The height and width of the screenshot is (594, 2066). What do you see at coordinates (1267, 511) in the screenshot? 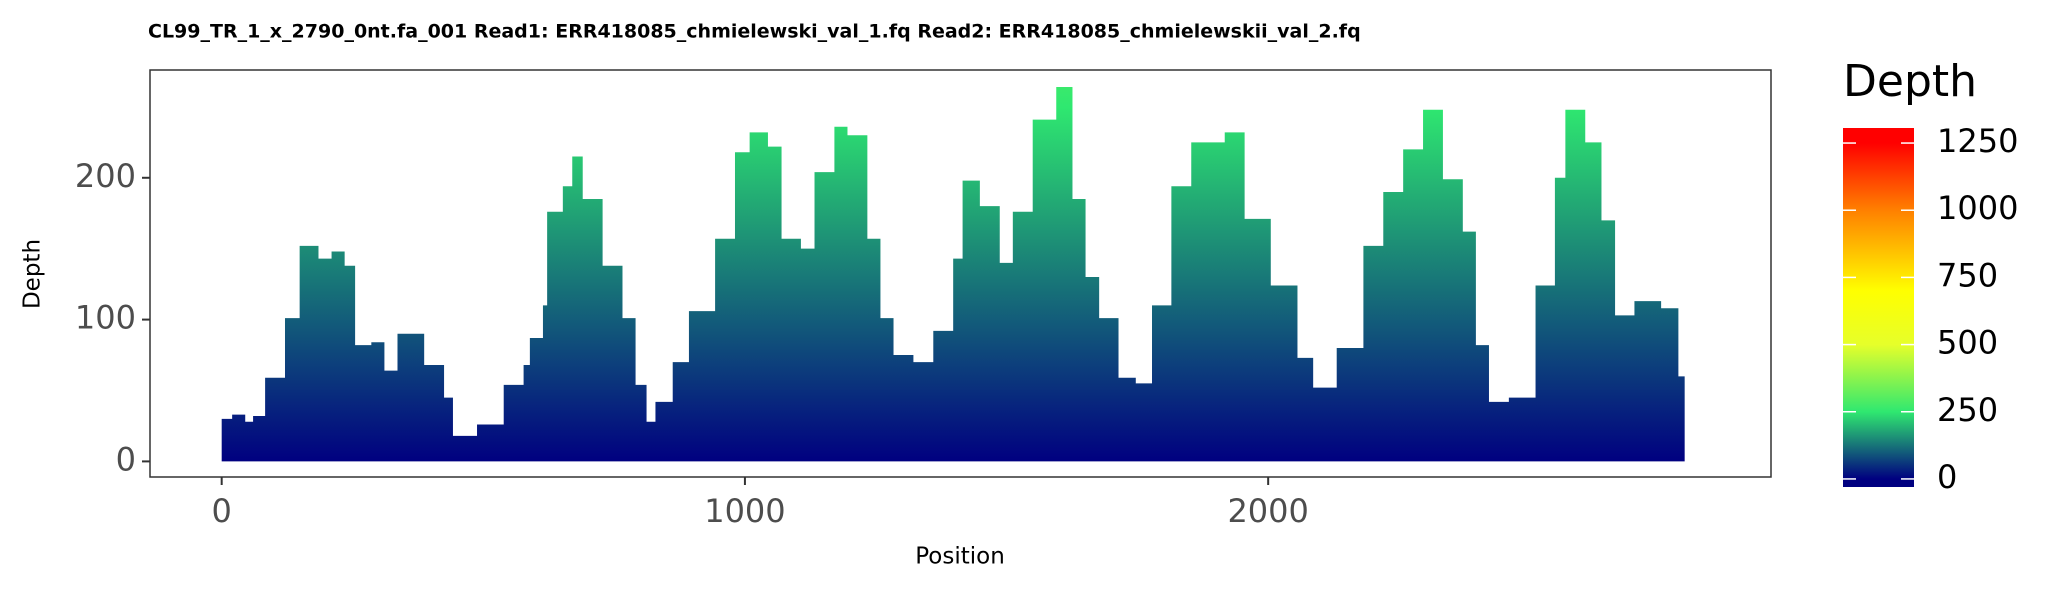
I see `x-tick-label: 2000` at bounding box center [1267, 511].